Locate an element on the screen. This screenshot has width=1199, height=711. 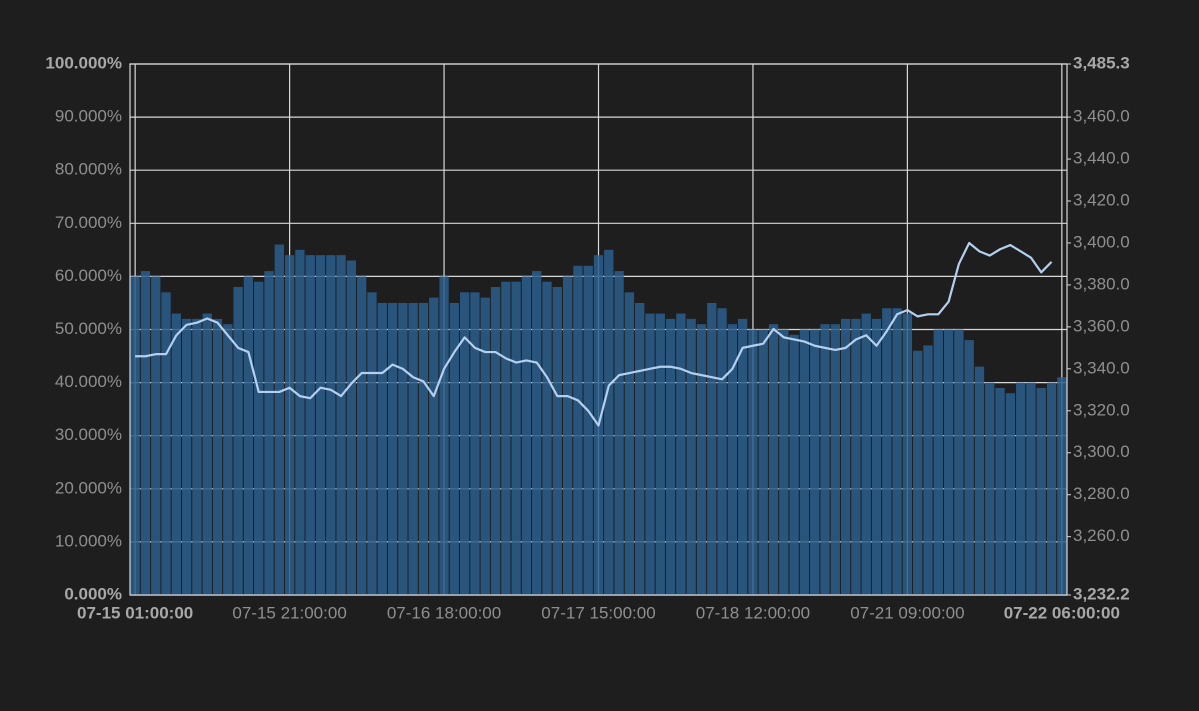
y-tick-label: 40.000% is located at coordinates (88, 381).